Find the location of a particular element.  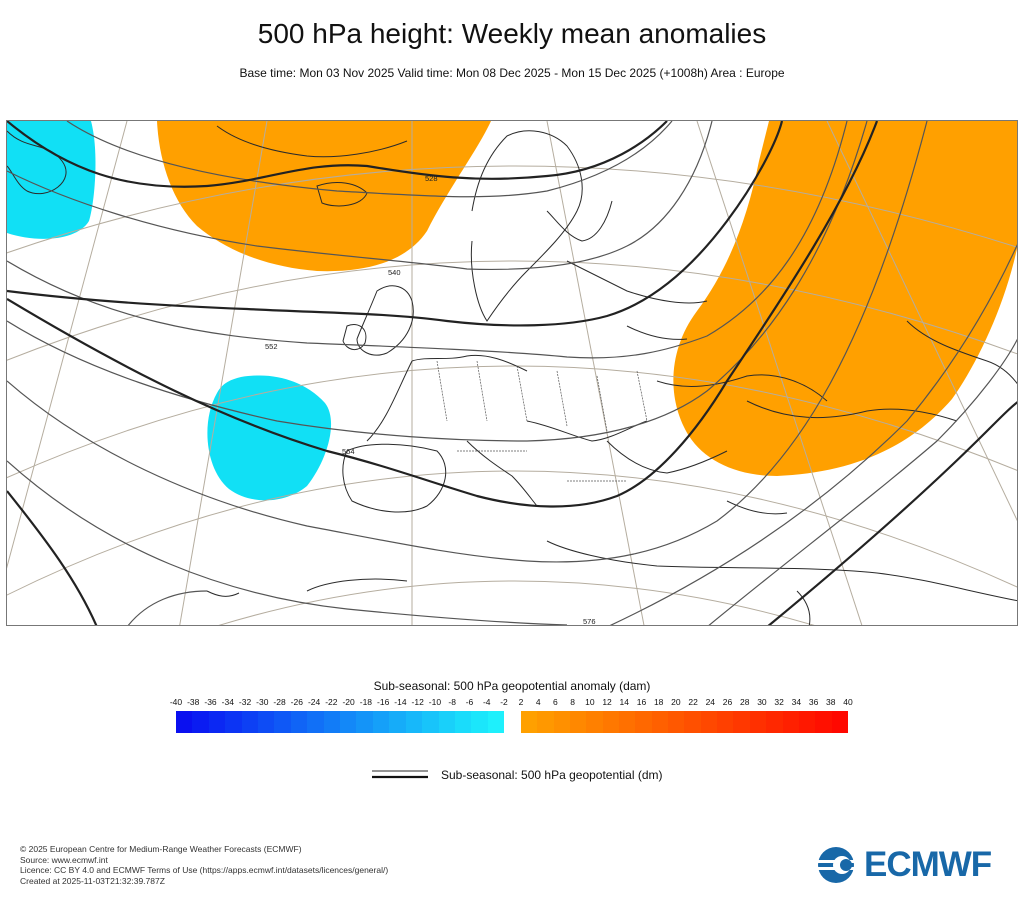

colorbar-tick-label: -18 is located at coordinates (366, 702).